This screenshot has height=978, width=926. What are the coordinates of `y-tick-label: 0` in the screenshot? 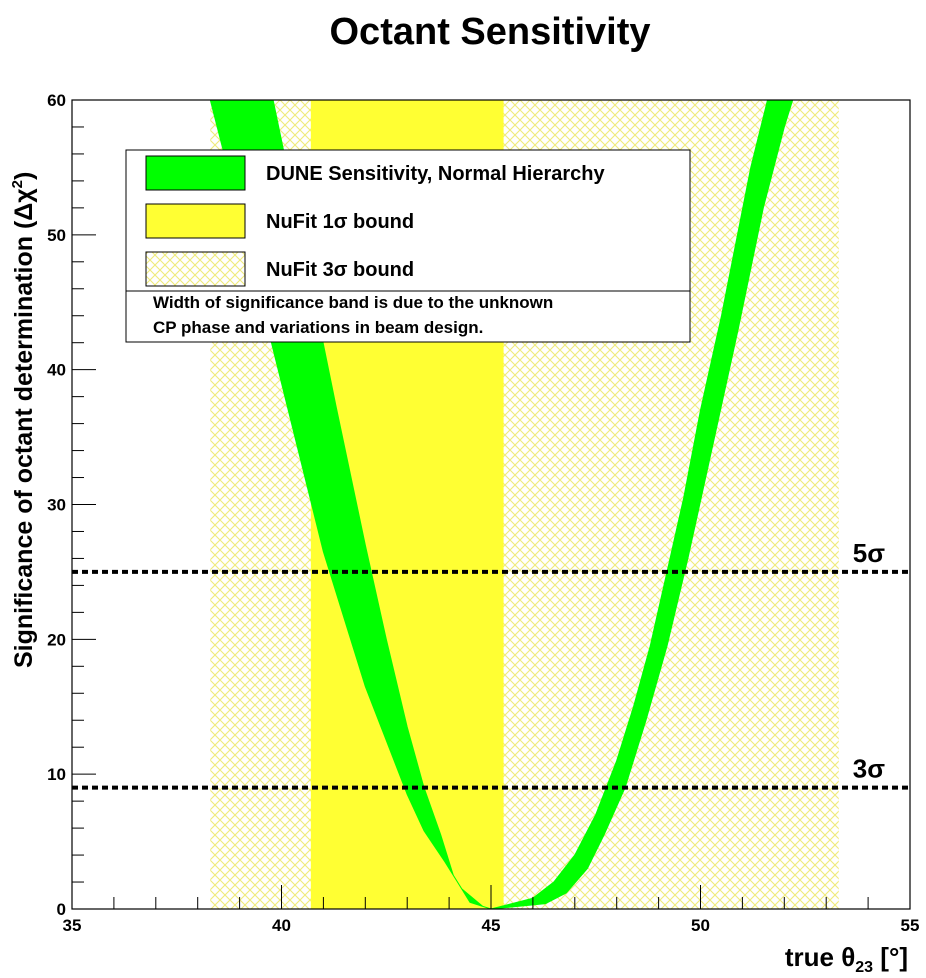 It's located at (61, 909).